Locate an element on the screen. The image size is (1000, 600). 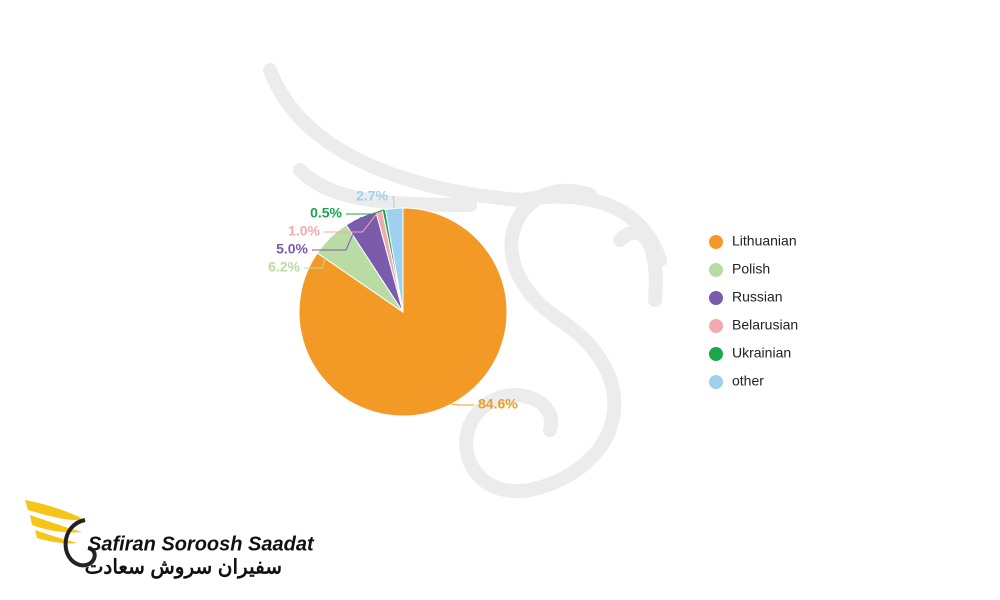
legend-label: Lithuanian is located at coordinates (764, 241).